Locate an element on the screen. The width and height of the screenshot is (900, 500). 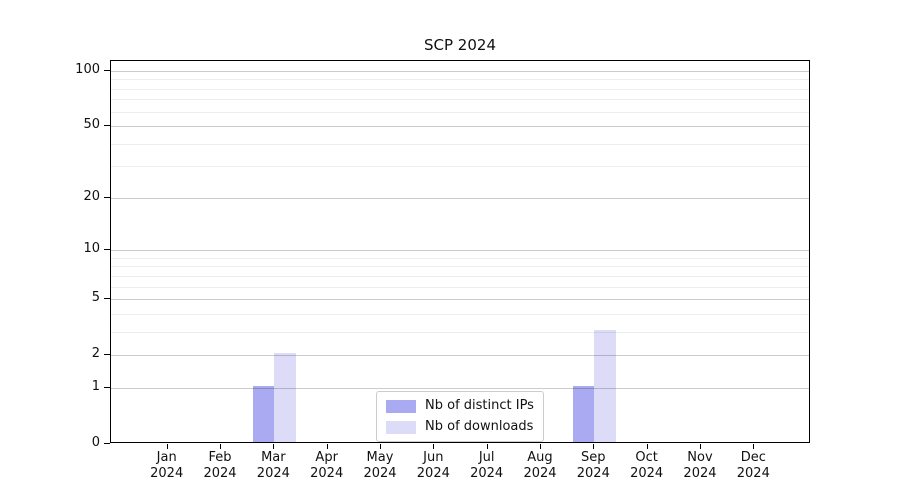
x-tick-label: May 2024 is located at coordinates (380, 466).